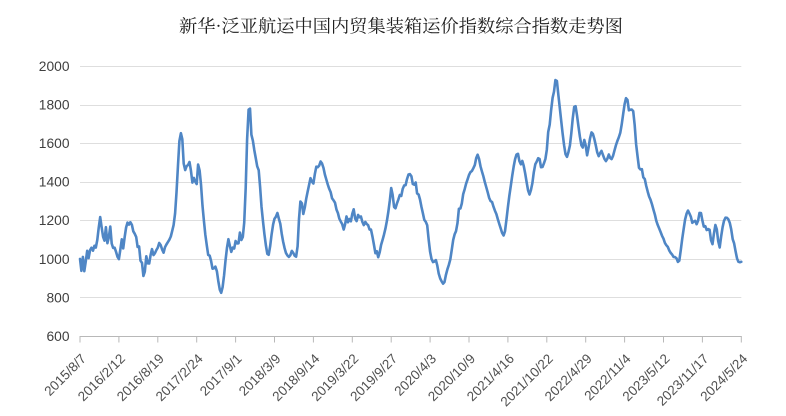  I want to click on svg-text: 1000, so click(54, 259).